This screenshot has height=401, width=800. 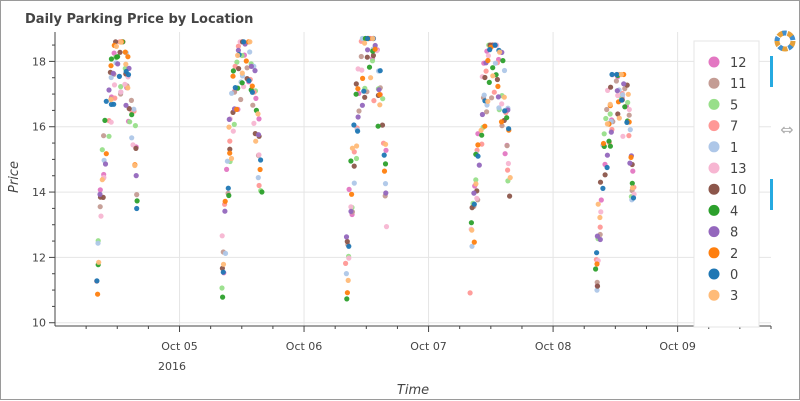 I want to click on x-axis-title: Time, so click(x=413, y=390).